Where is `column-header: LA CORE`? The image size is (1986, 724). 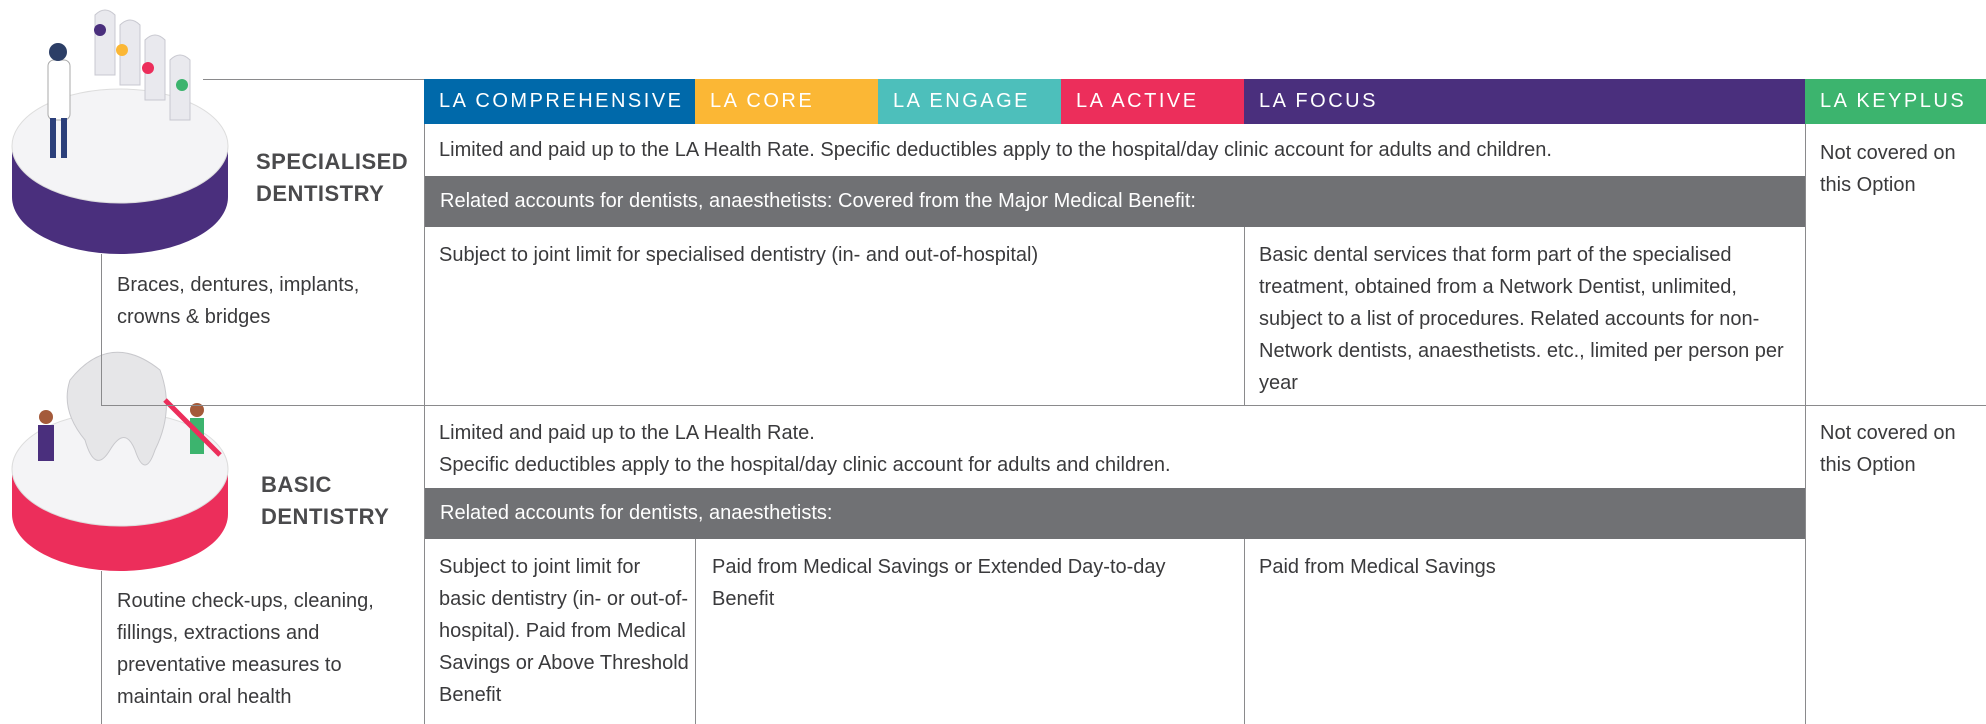 column-header: LA CORE is located at coordinates (786, 101).